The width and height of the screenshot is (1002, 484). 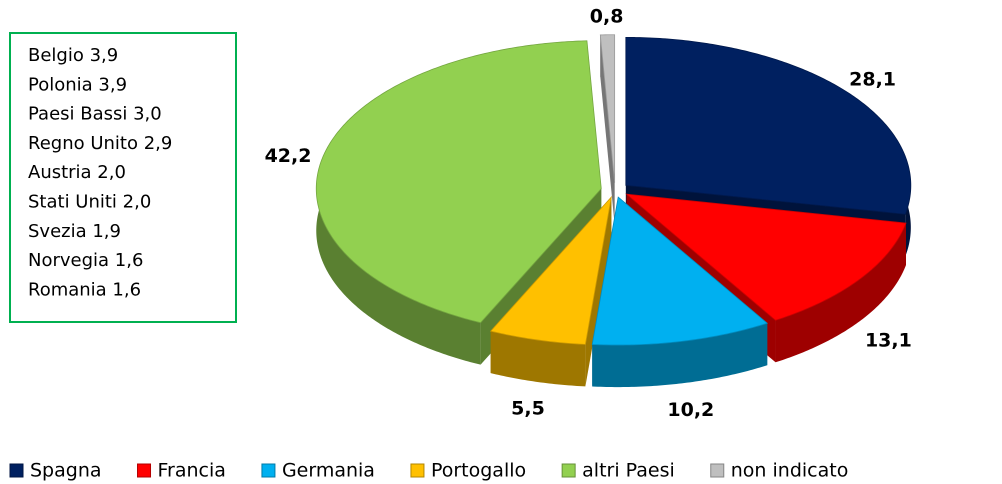 I want to click on data-label: 0,8, so click(x=607, y=17).